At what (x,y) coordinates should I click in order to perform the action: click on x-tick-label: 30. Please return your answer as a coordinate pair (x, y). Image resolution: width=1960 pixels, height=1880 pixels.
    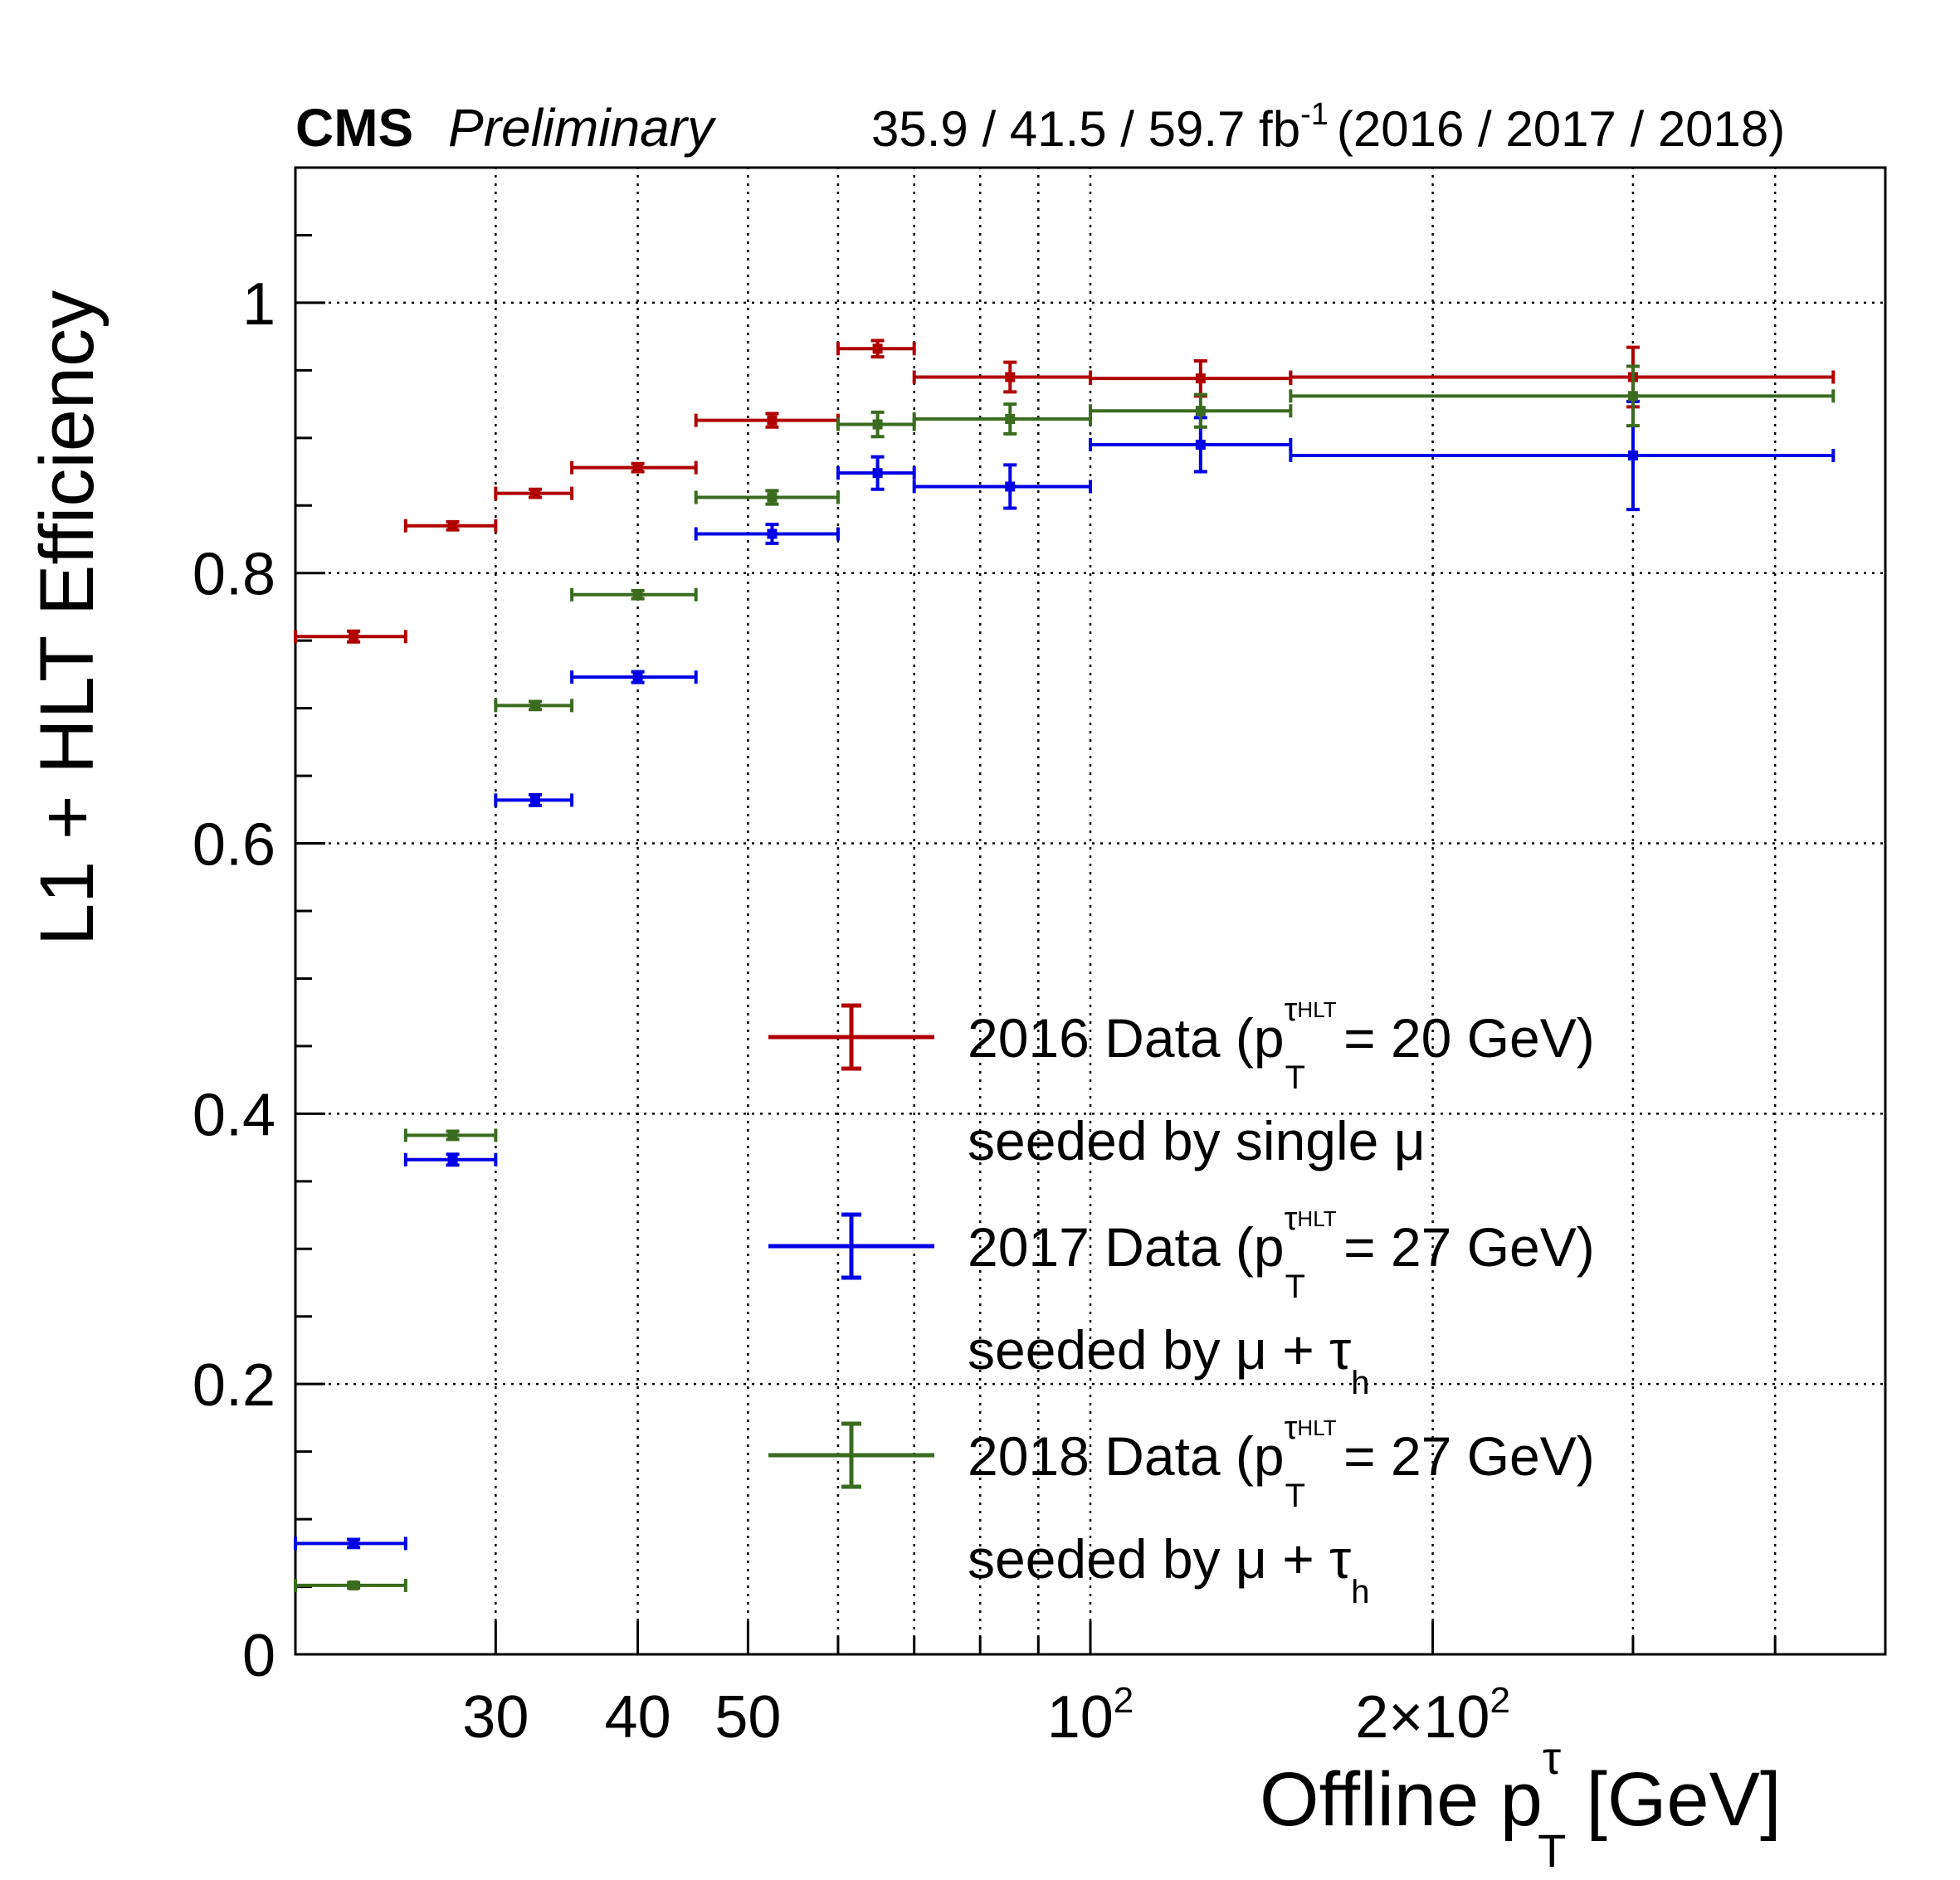
    Looking at the image, I should click on (495, 1718).